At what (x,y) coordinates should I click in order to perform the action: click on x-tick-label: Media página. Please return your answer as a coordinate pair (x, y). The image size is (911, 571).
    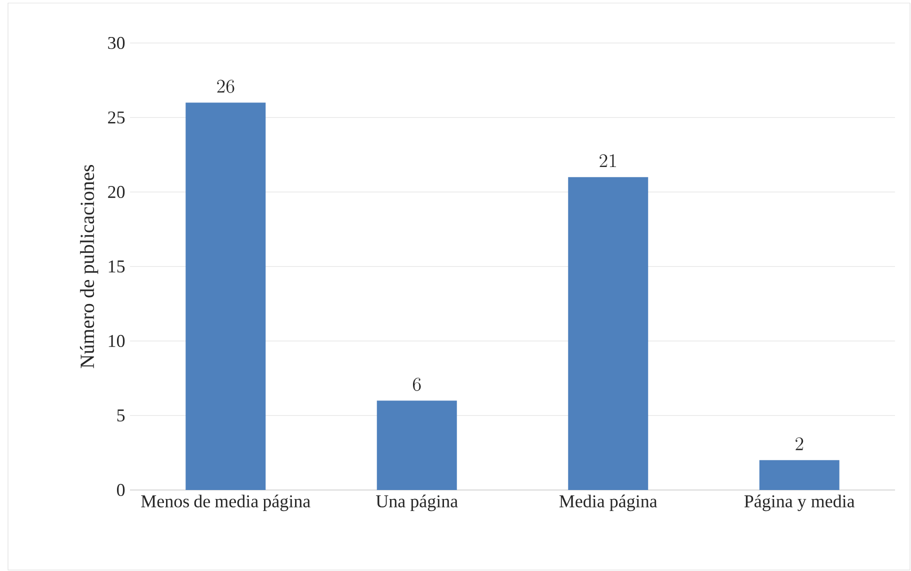
    Looking at the image, I should click on (608, 503).